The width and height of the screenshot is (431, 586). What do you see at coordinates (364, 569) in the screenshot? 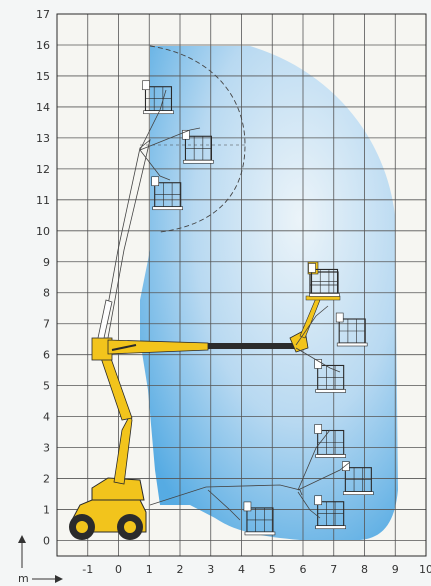
I see `x-tick-label: 8` at bounding box center [364, 569].